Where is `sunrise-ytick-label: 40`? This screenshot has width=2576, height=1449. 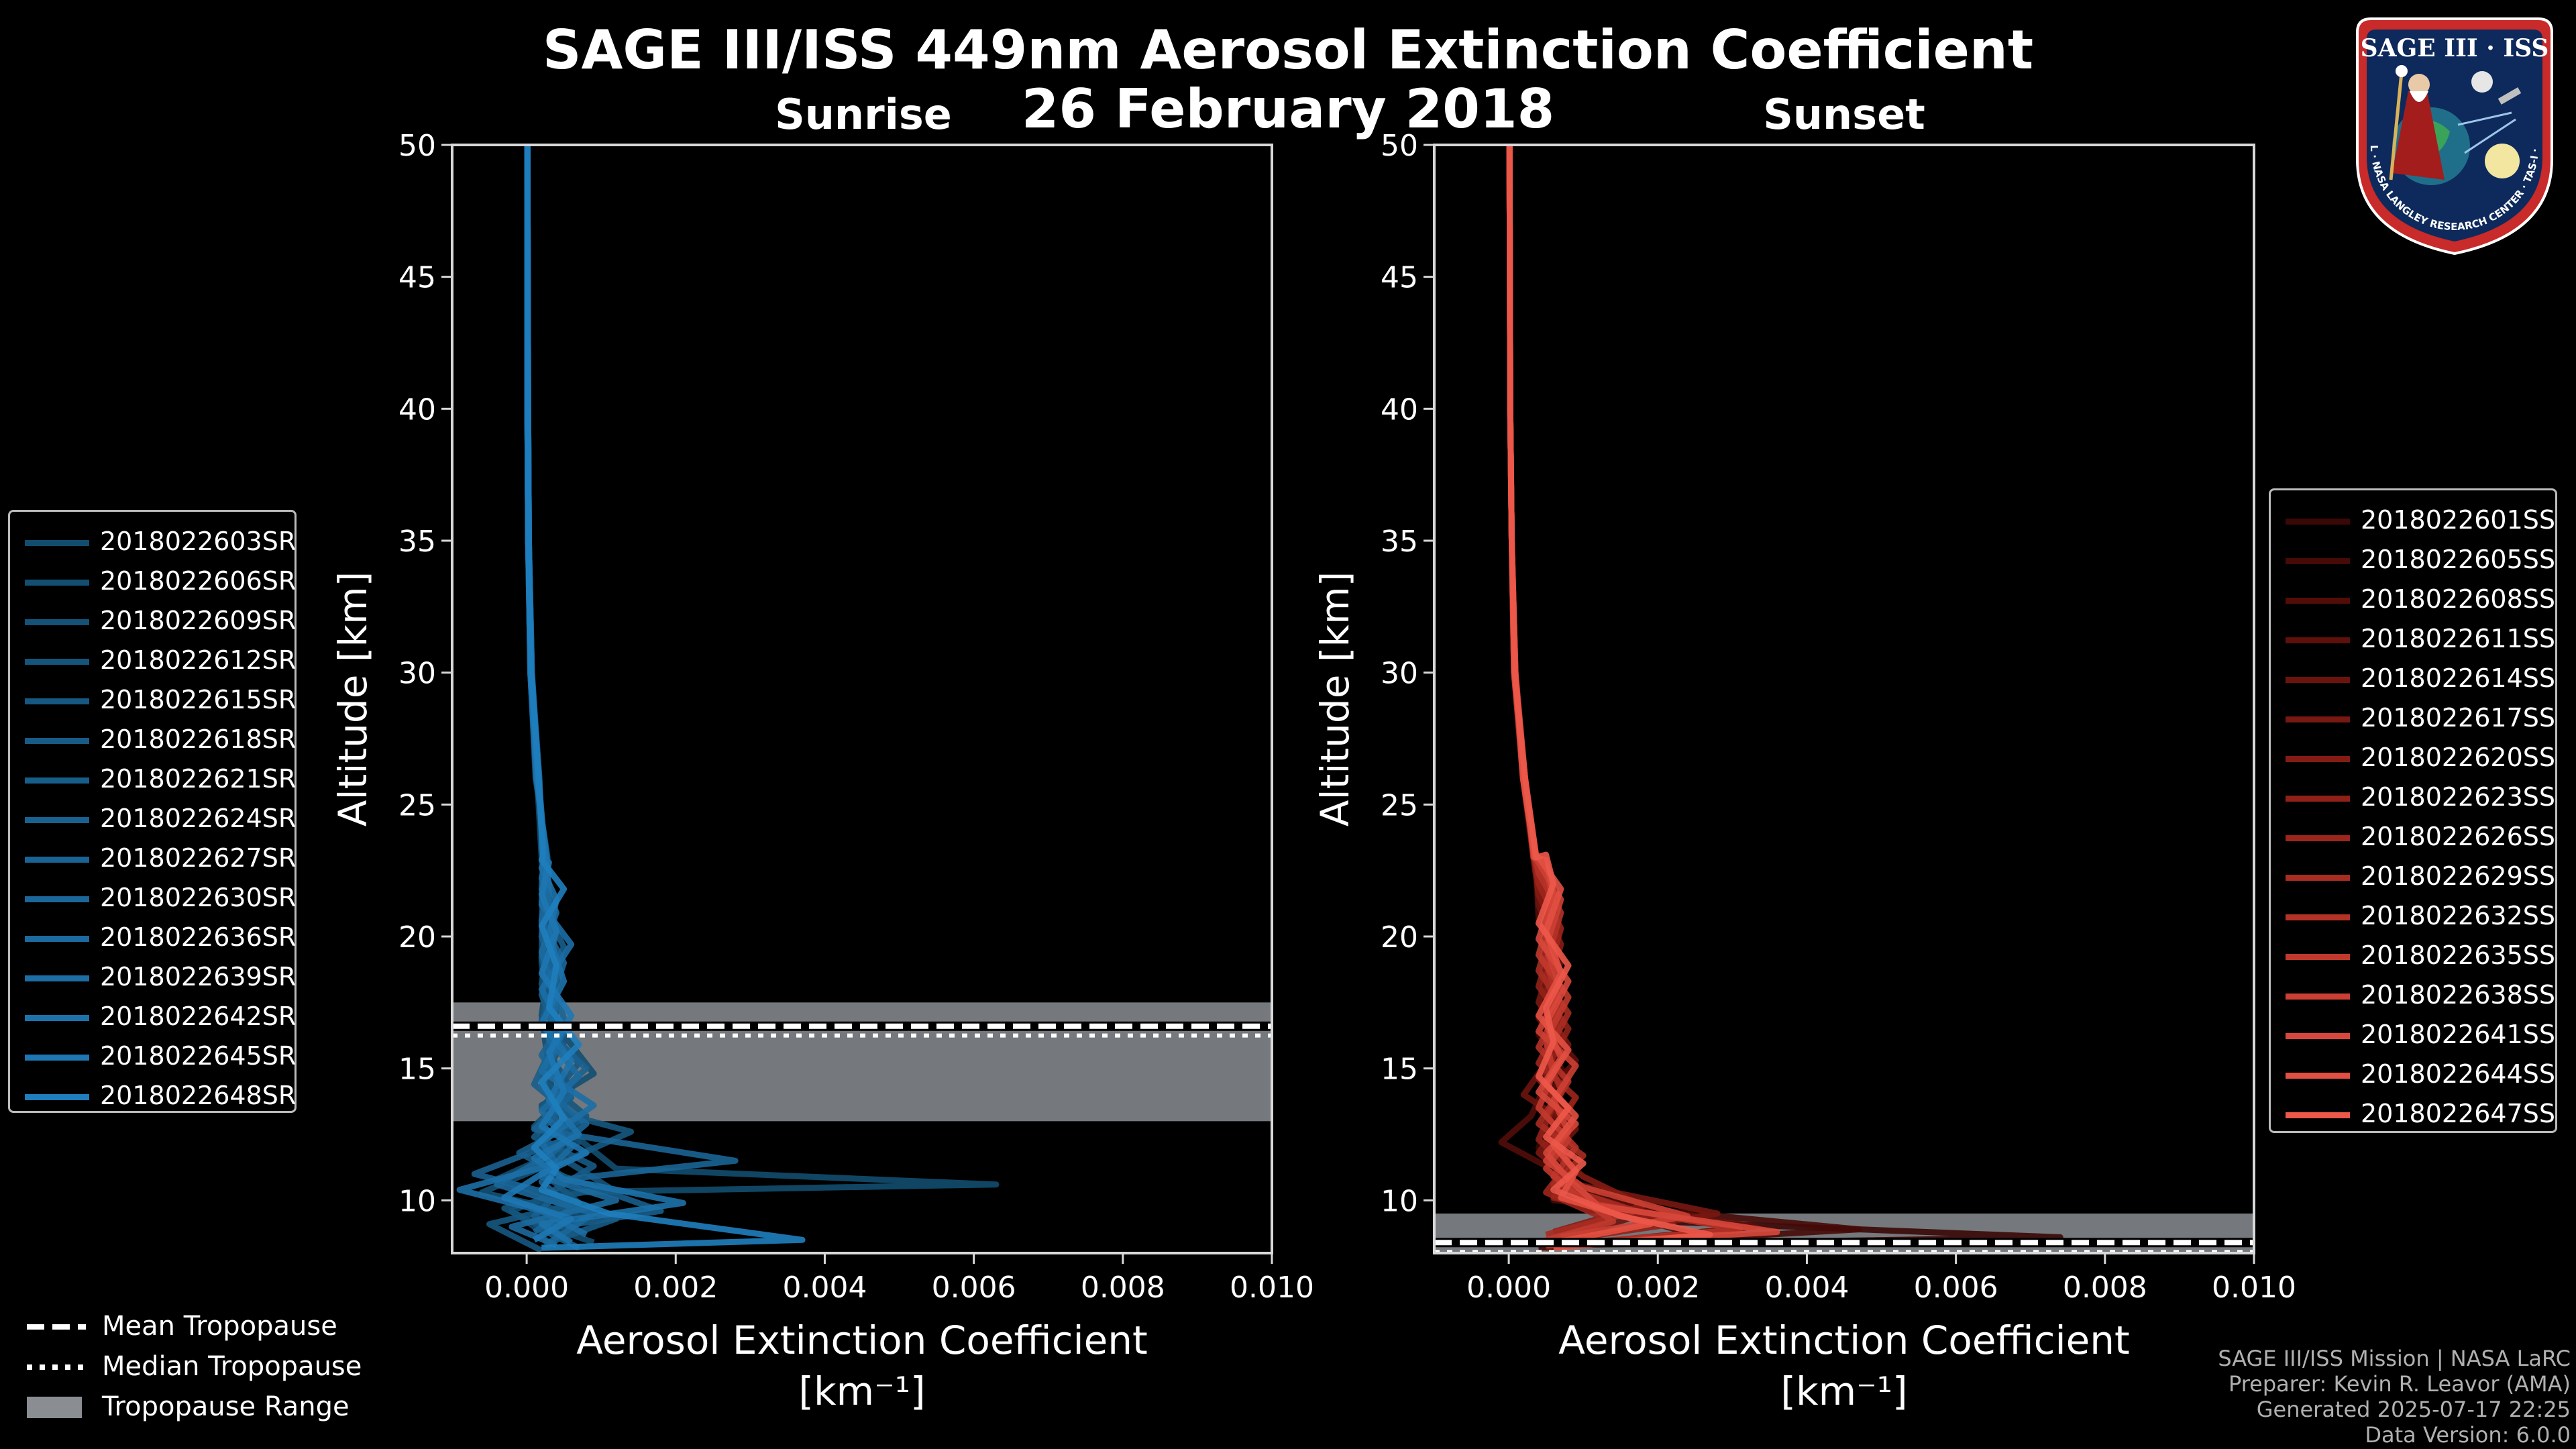 sunrise-ytick-label: 40 is located at coordinates (417, 409).